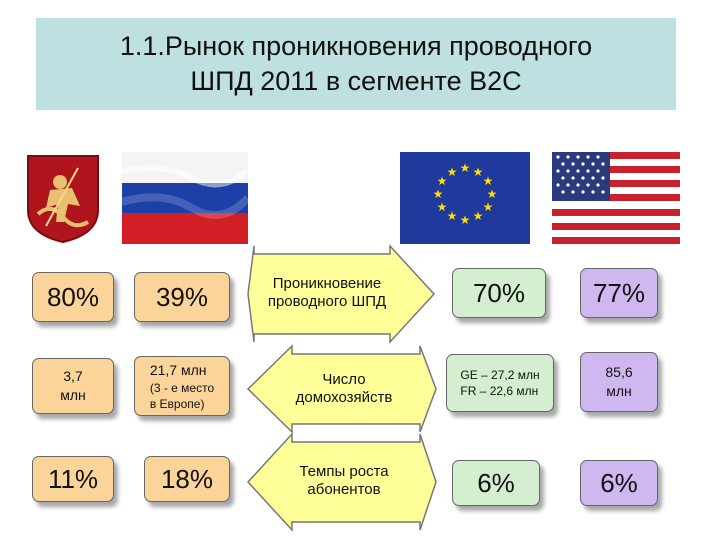 The image size is (720, 540). Describe the element at coordinates (465, 198) in the screenshot. I see `eu-flag-icon: ★ ★ ★ ★ ★ ★ ★ ★ ★ ★ ★ ★` at that location.